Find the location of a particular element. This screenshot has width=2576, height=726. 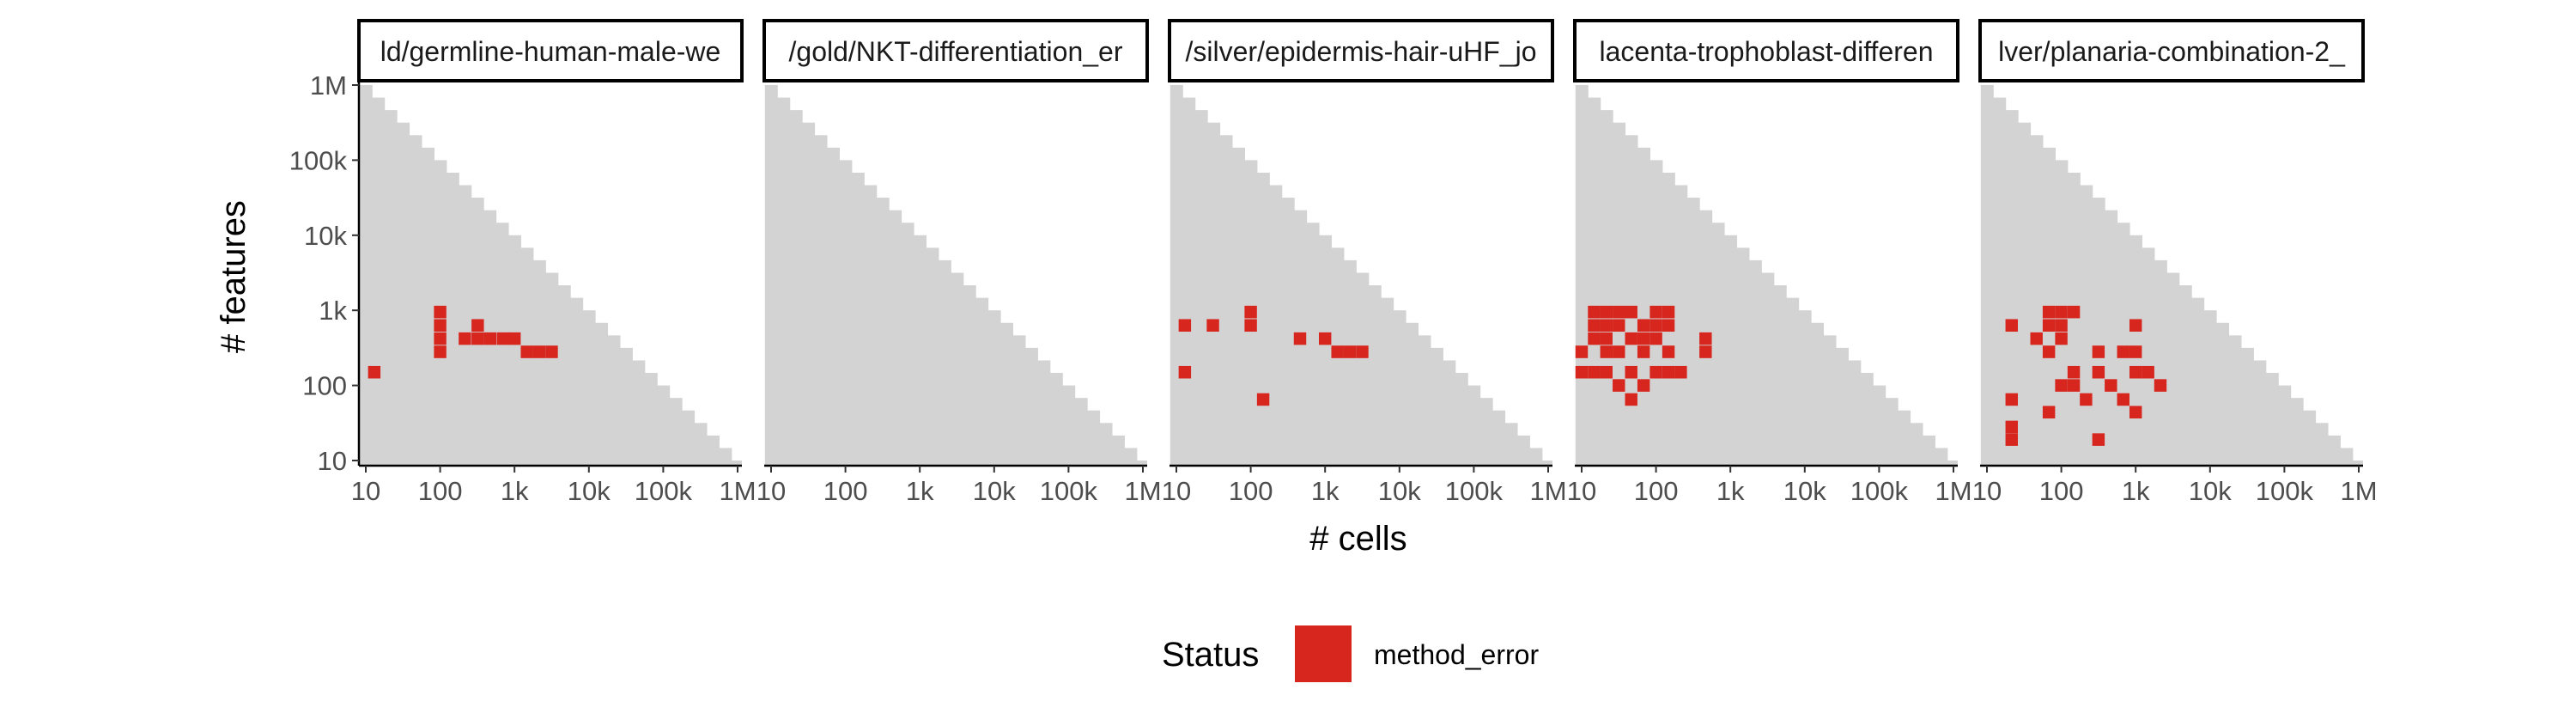

facet-strip-label: lacenta-trophoblast-differen is located at coordinates (1767, 51).